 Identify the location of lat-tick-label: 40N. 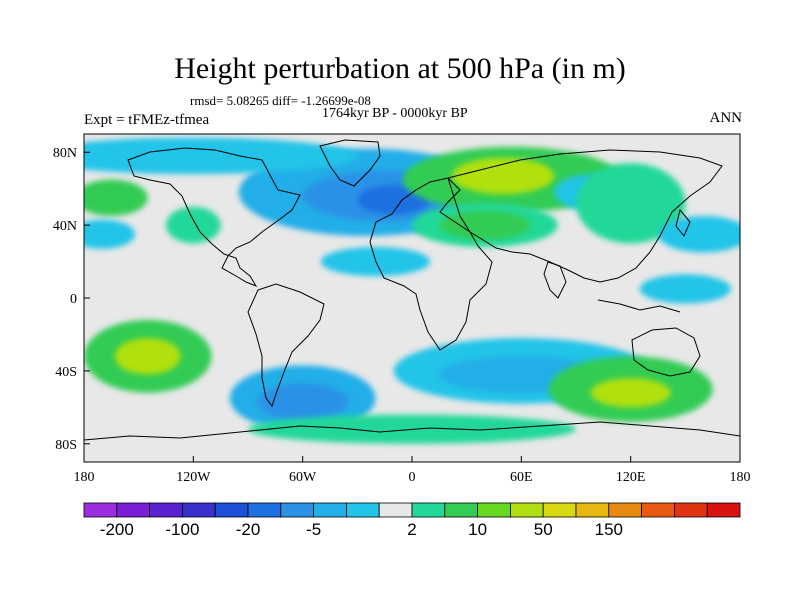
(65, 226).